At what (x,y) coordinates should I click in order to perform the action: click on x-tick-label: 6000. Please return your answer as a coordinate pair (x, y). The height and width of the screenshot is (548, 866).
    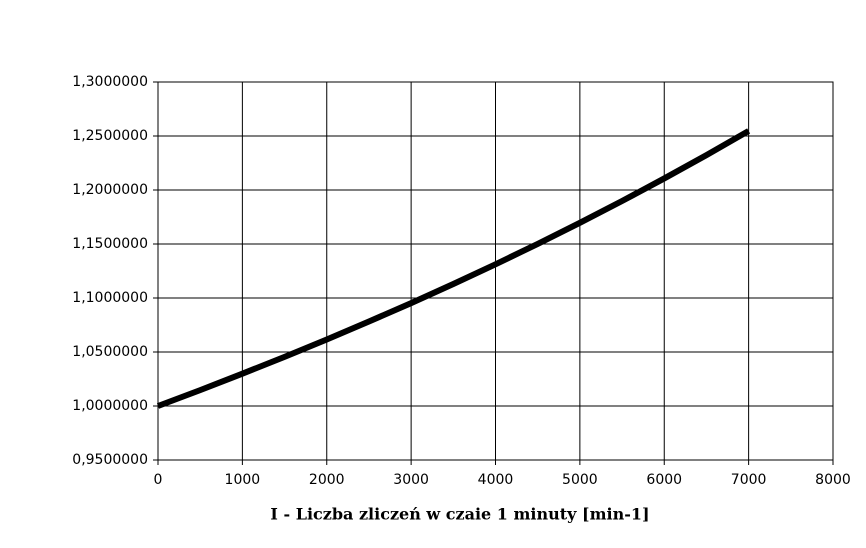
    Looking at the image, I should click on (664, 480).